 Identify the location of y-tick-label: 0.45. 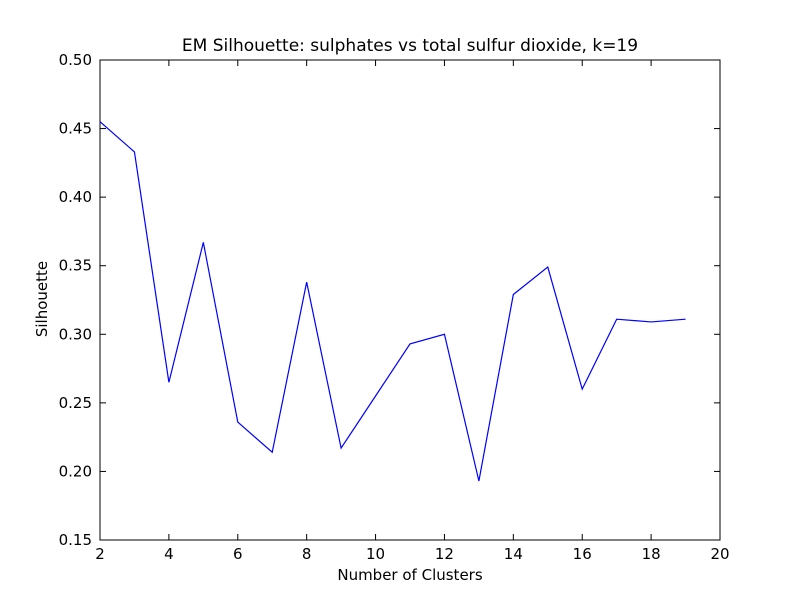
(75, 129).